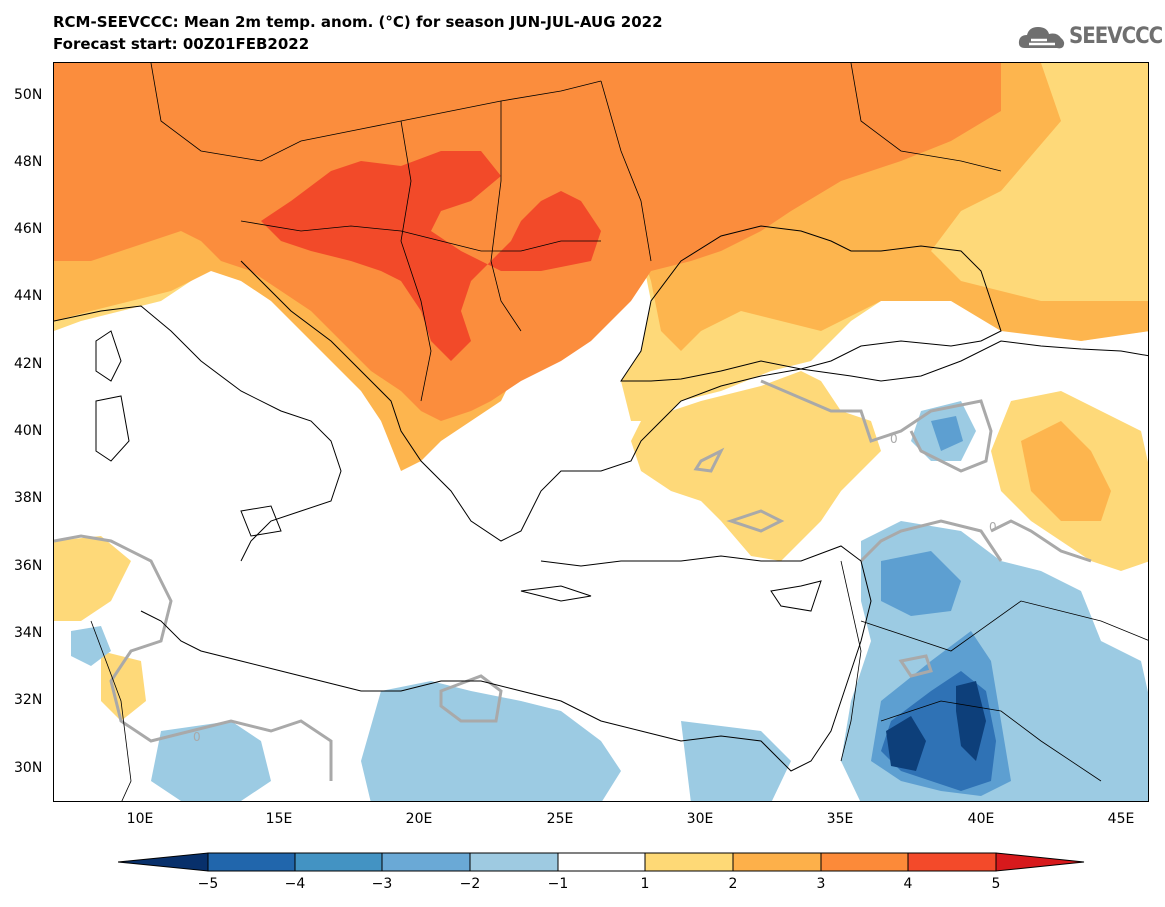  What do you see at coordinates (996, 884) in the screenshot?
I see `colorbar-label: 5` at bounding box center [996, 884].